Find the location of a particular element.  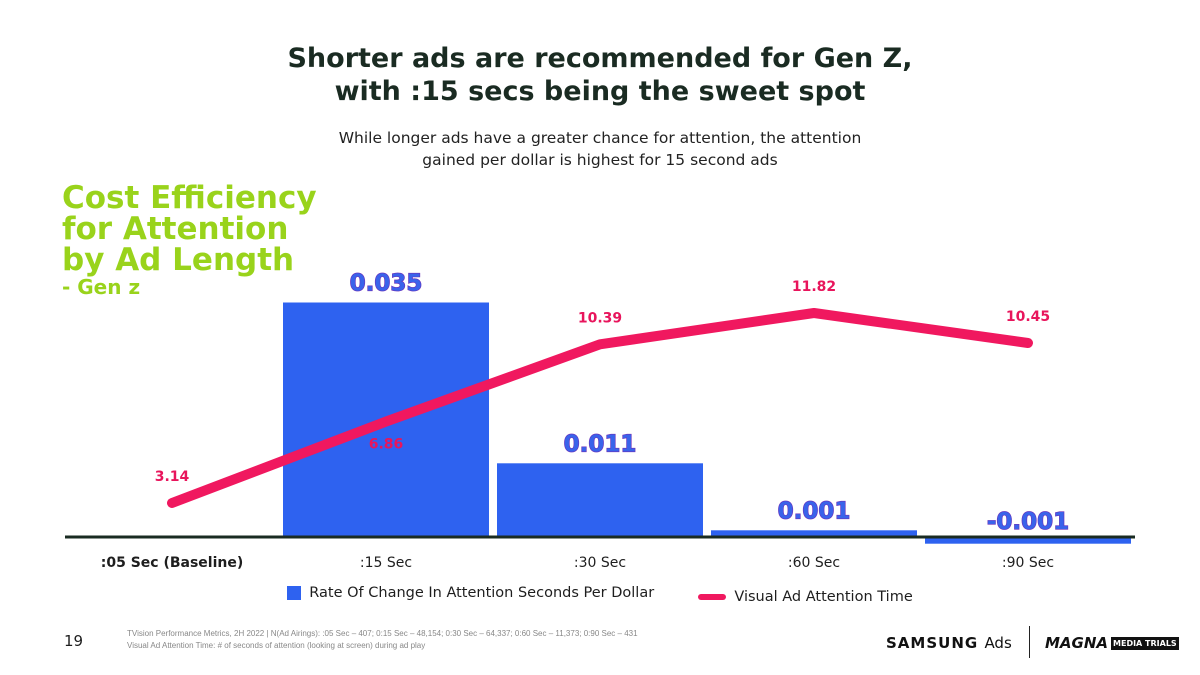

x-tick-label-1: :15 Sec is located at coordinates (386, 563).